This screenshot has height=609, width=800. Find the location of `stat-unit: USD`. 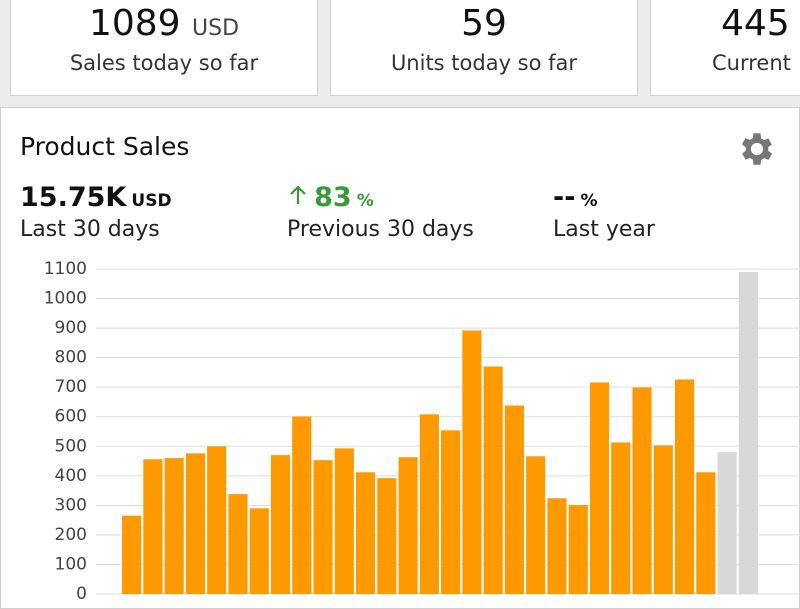

stat-unit: USD is located at coordinates (151, 201).